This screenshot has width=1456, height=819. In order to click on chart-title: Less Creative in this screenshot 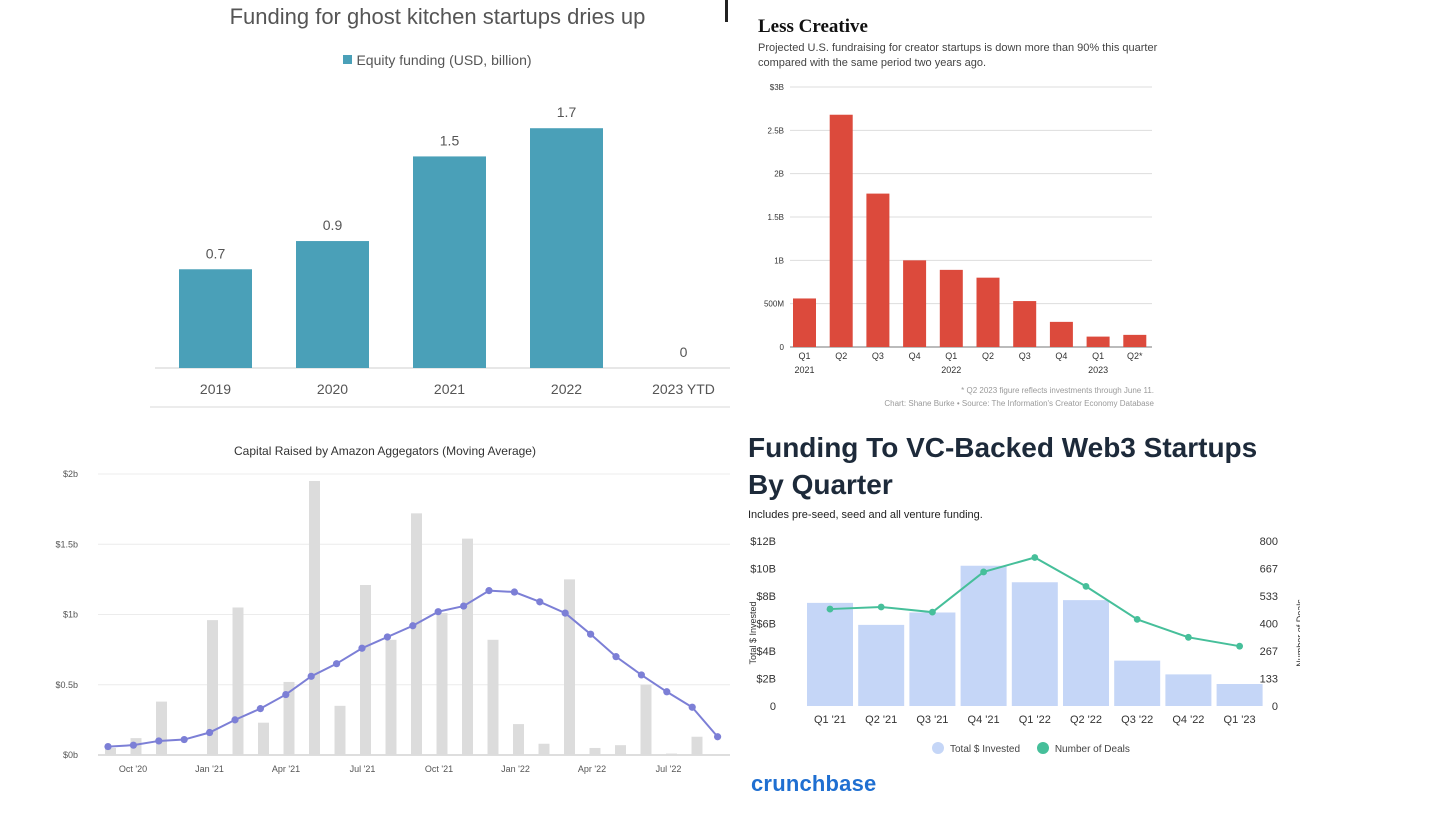, I will do `click(813, 26)`.